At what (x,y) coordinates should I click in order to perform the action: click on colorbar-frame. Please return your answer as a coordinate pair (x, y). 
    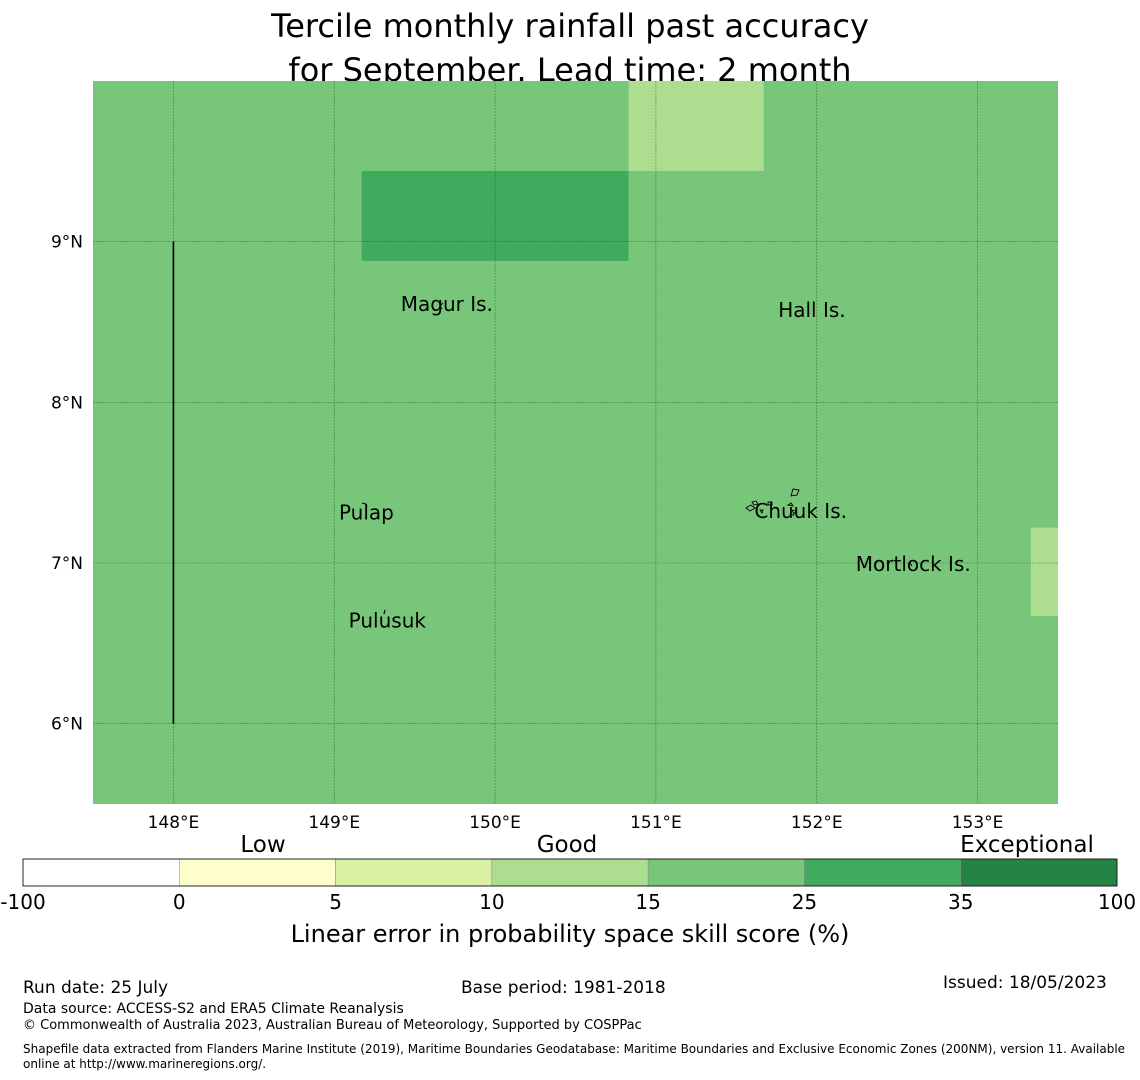
    Looking at the image, I should click on (570, 872).